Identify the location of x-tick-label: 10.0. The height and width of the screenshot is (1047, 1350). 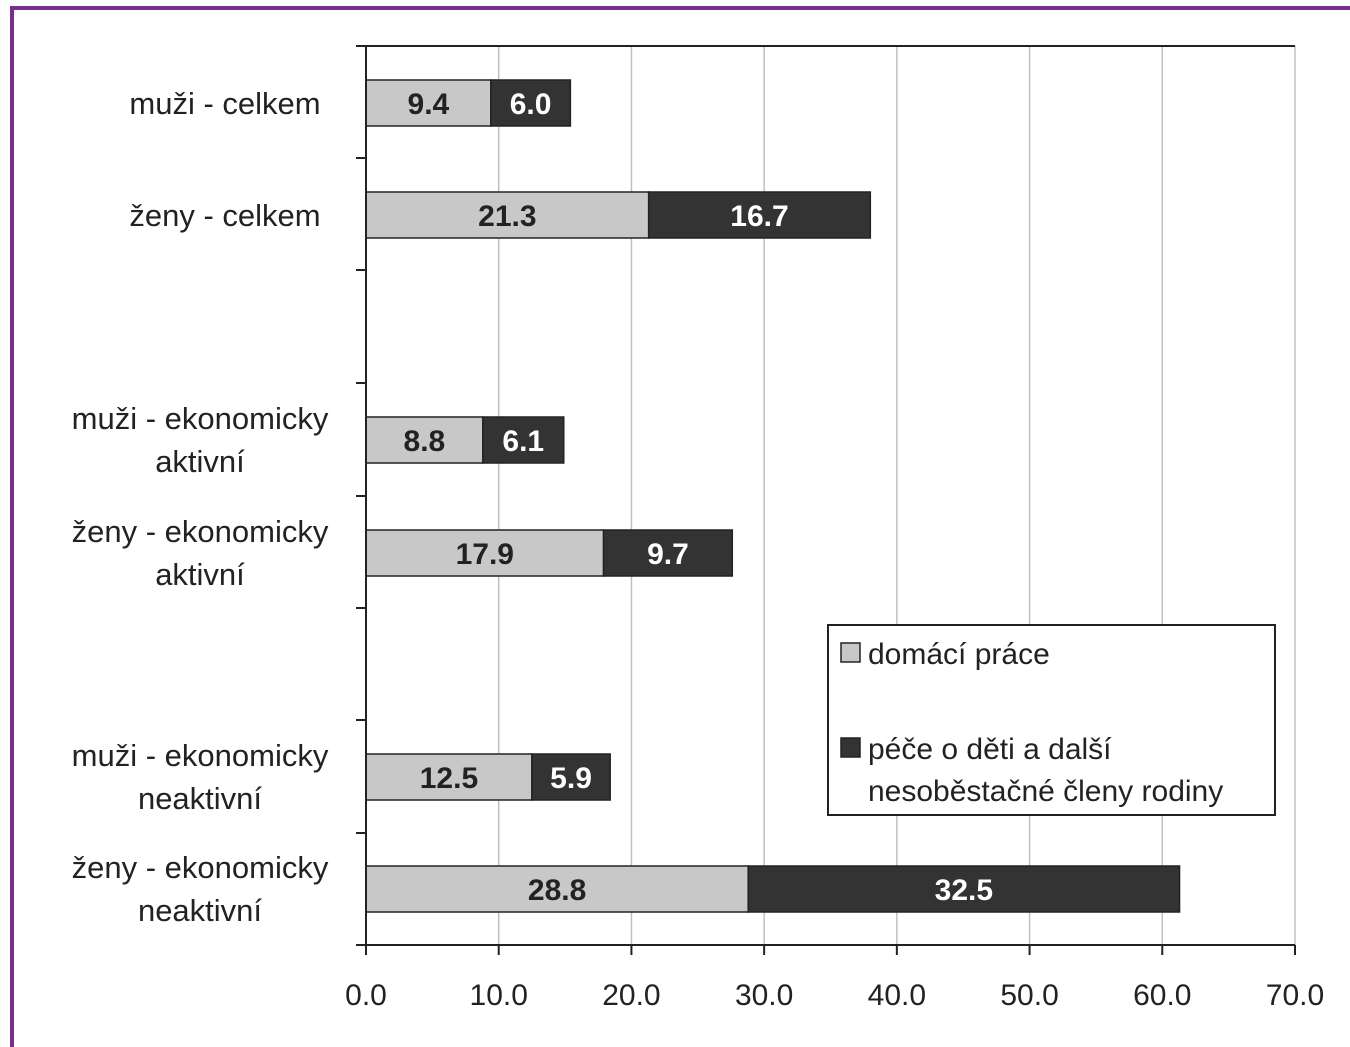
(499, 995).